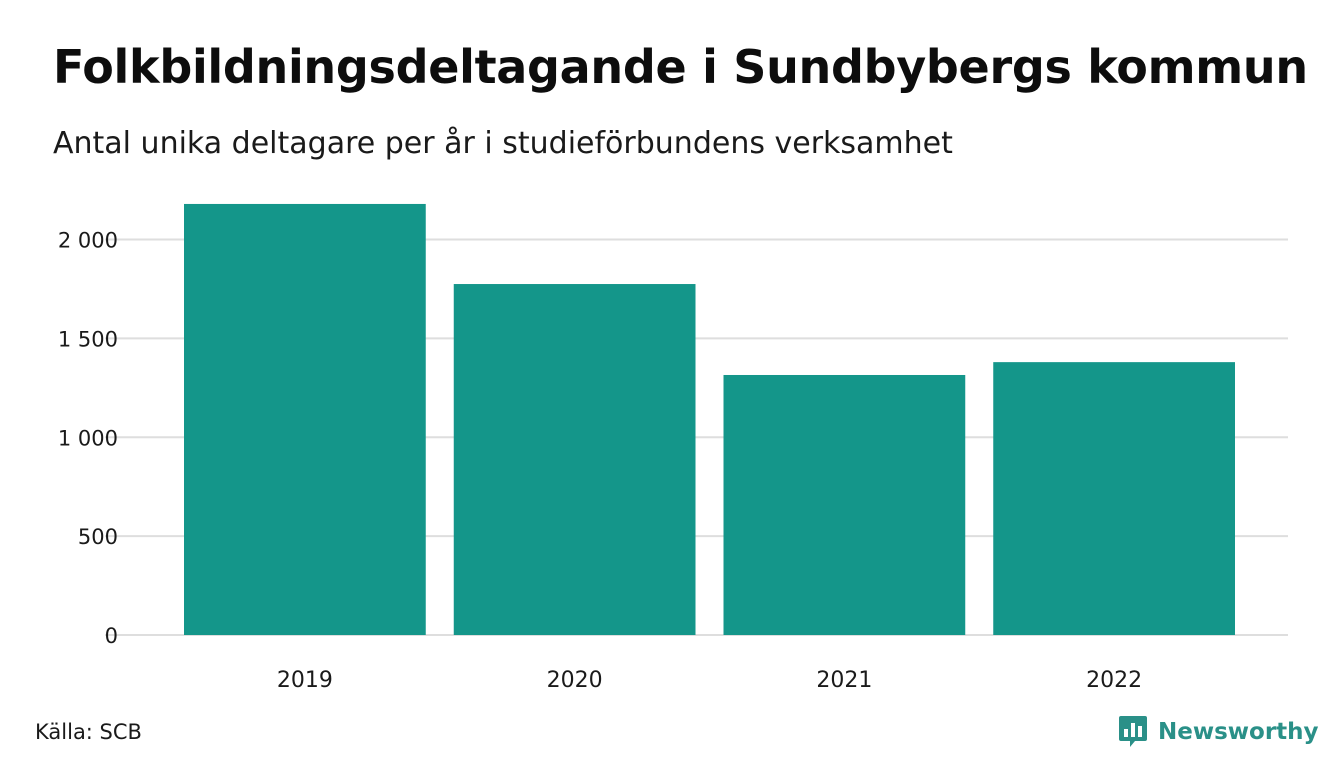  What do you see at coordinates (1133, 731) in the screenshot?
I see `bar-chart-speech-bubble-icon` at bounding box center [1133, 731].